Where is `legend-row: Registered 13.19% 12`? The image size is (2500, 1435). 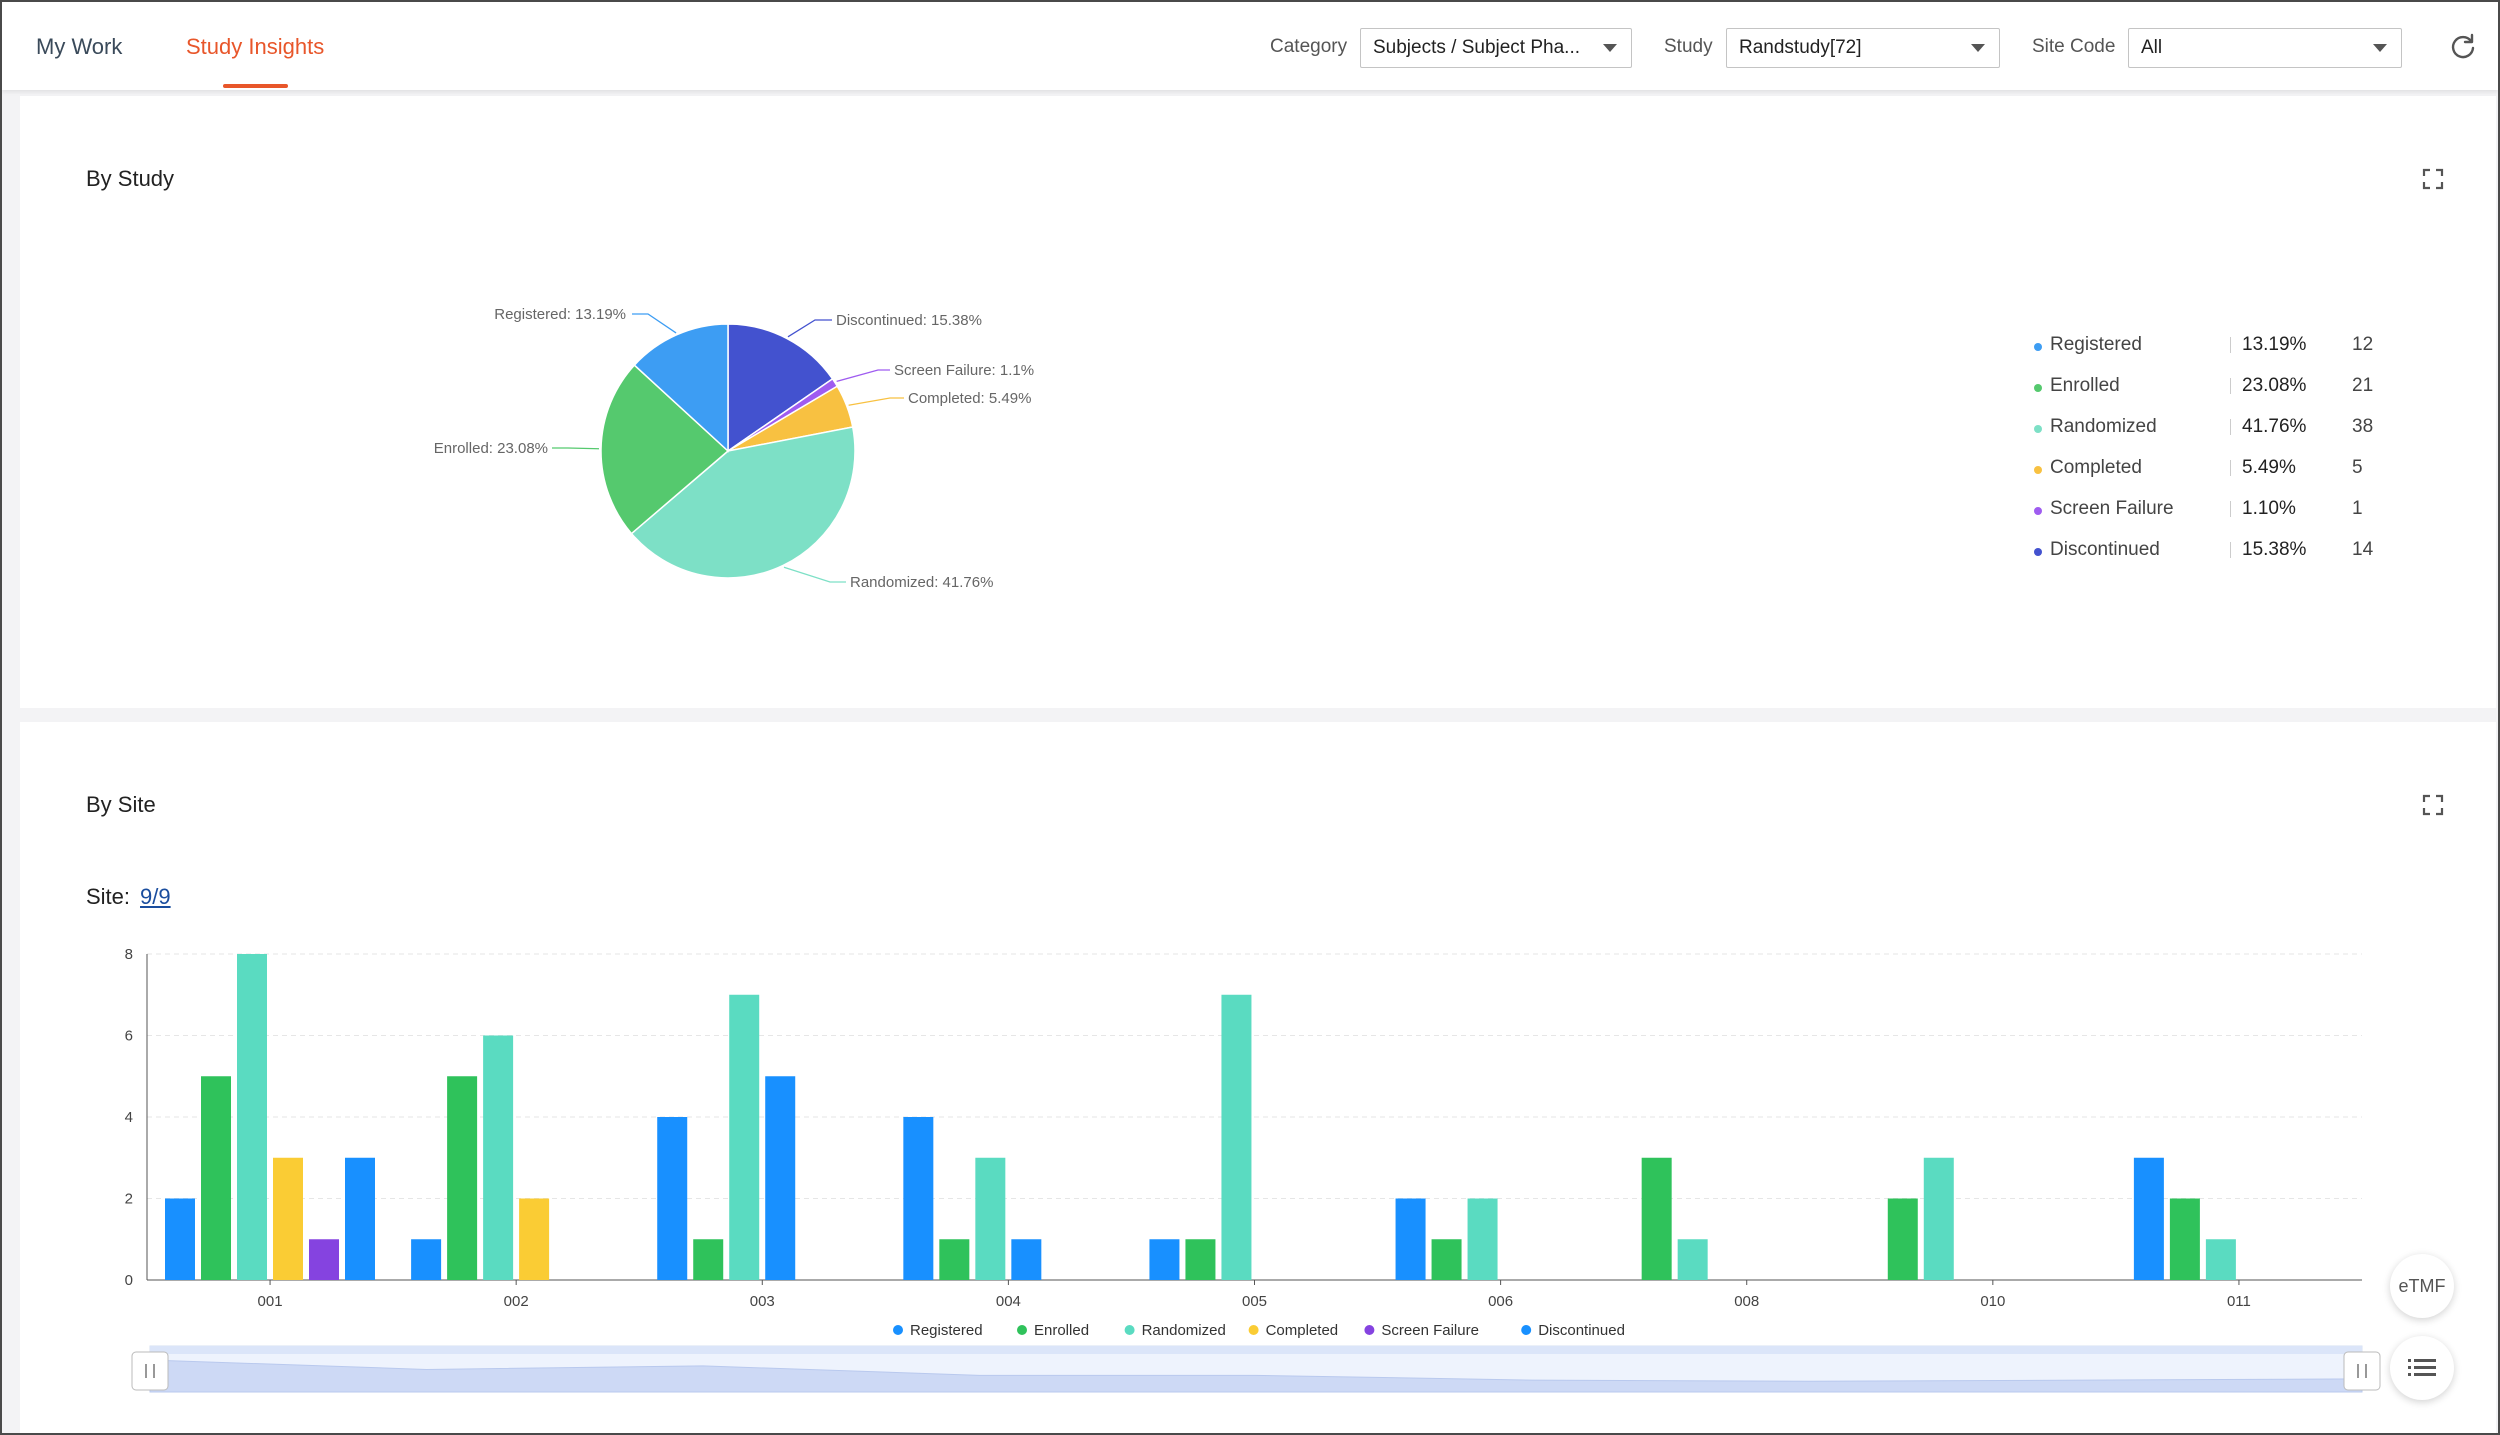 legend-row: Registered 13.19% 12 is located at coordinates (2214, 349).